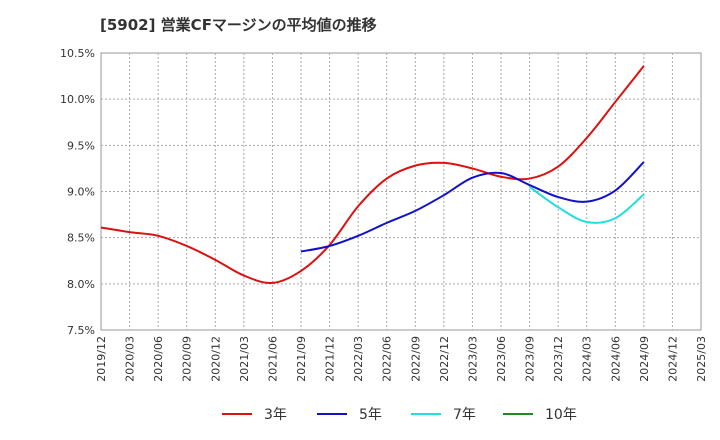  What do you see at coordinates (558, 359) in the screenshot?
I see `x-tick-label: 2023/12` at bounding box center [558, 359].